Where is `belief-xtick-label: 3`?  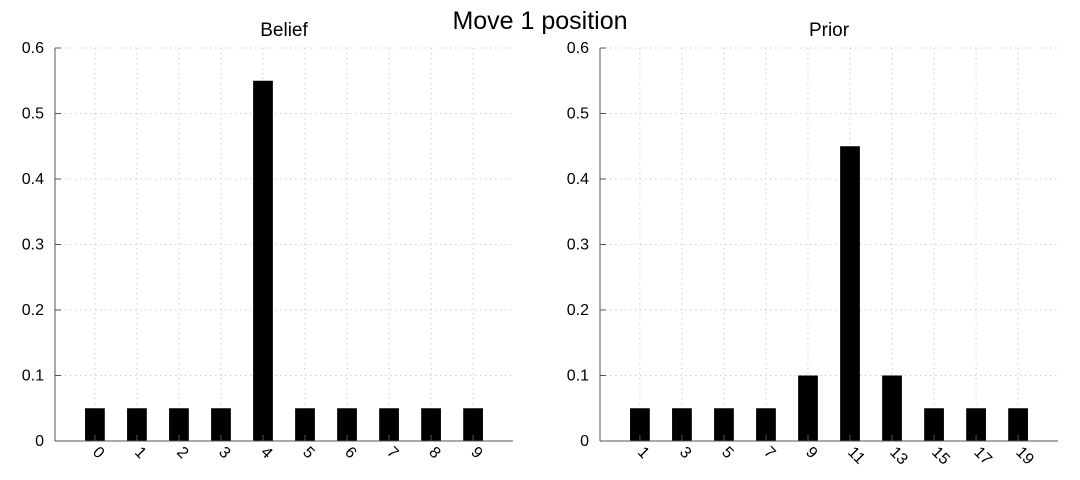 belief-xtick-label: 3 is located at coordinates (224, 453).